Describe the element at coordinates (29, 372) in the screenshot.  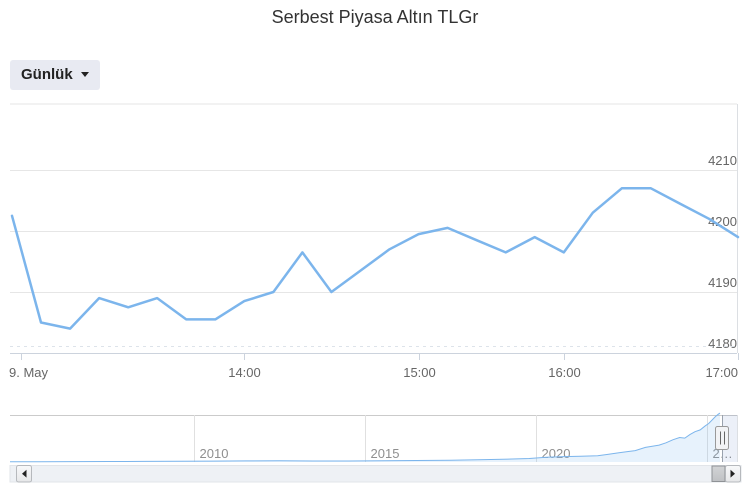
I see `x-axis-label: 9. May` at that location.